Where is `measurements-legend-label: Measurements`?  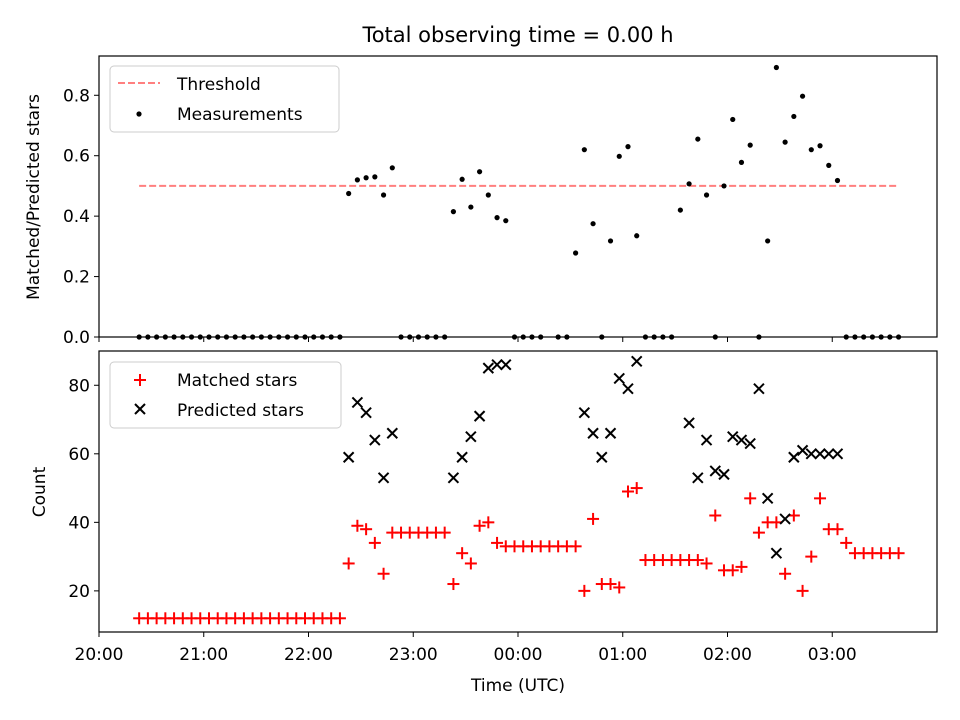
measurements-legend-label: Measurements is located at coordinates (240, 115).